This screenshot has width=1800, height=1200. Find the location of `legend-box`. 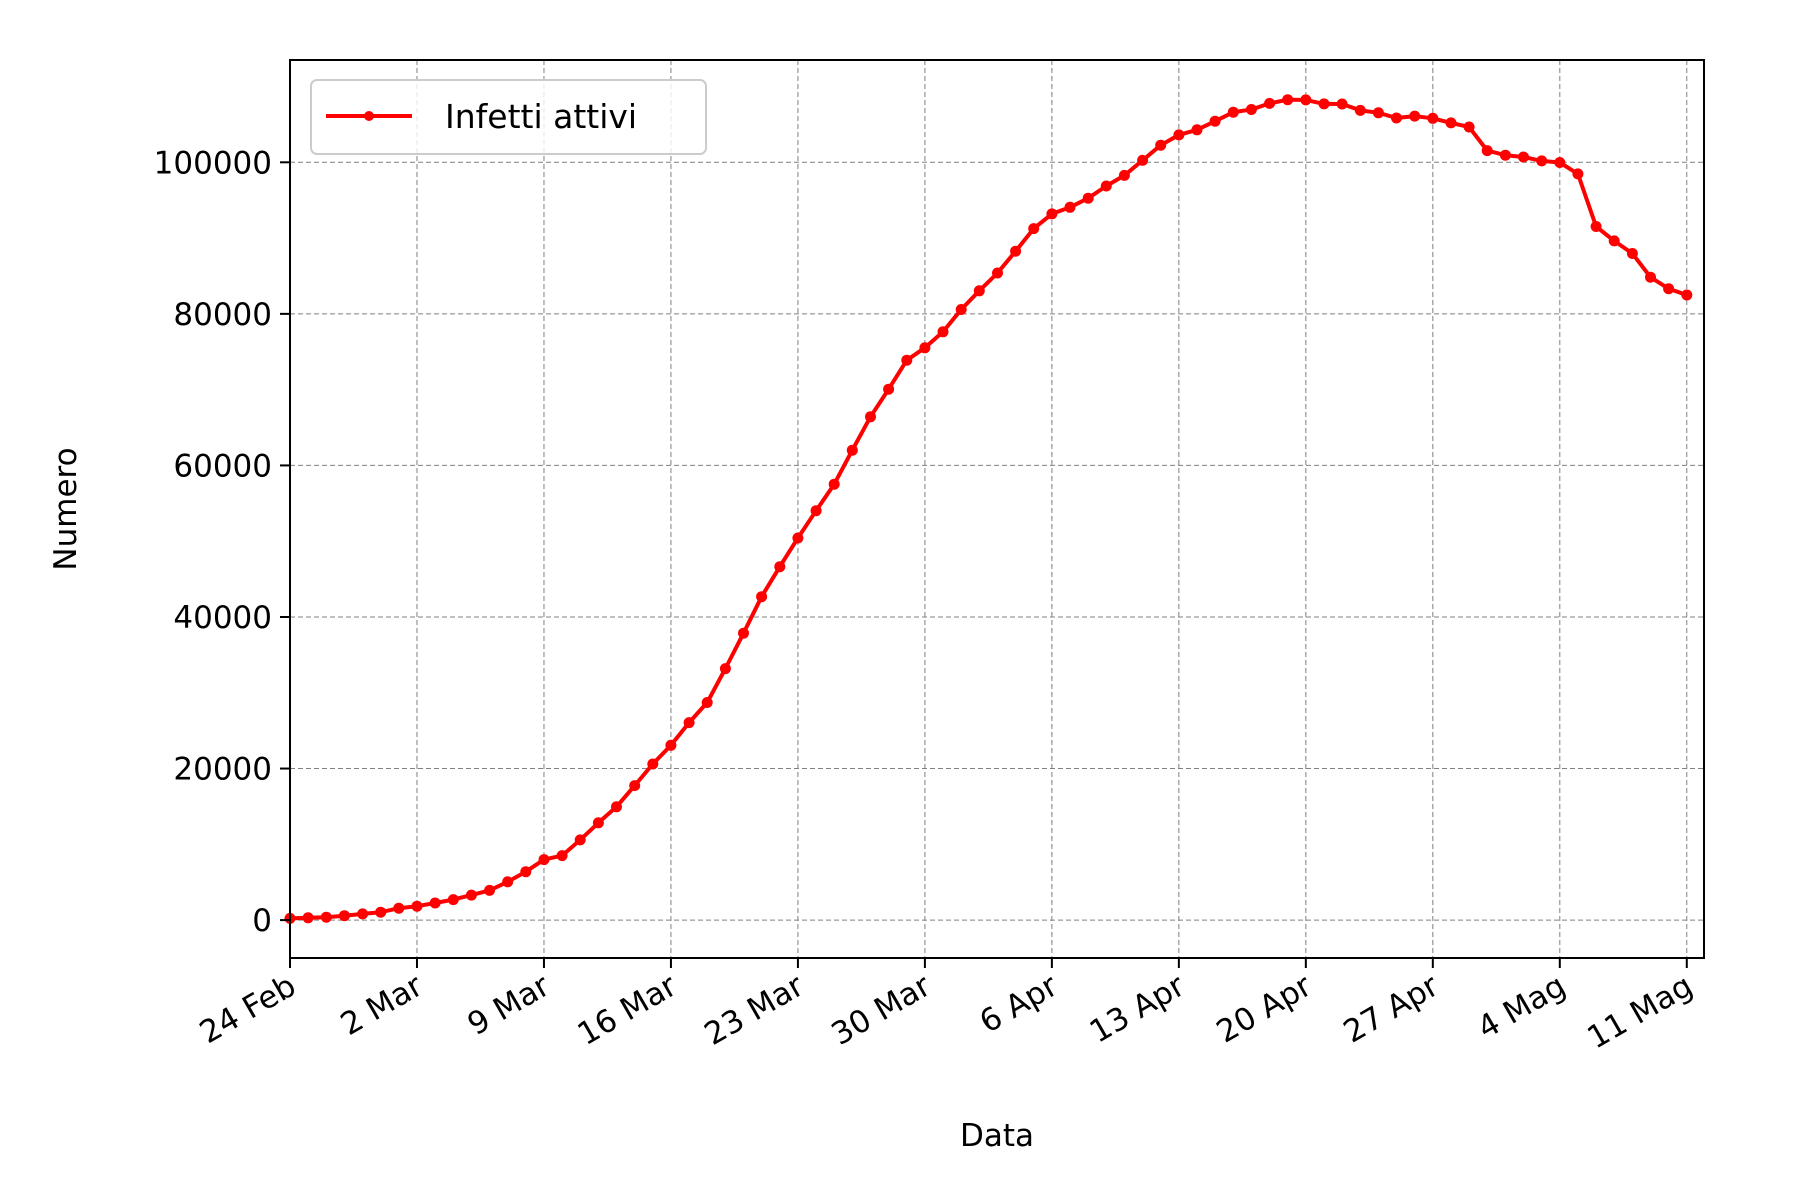

legend-box is located at coordinates (508, 117).